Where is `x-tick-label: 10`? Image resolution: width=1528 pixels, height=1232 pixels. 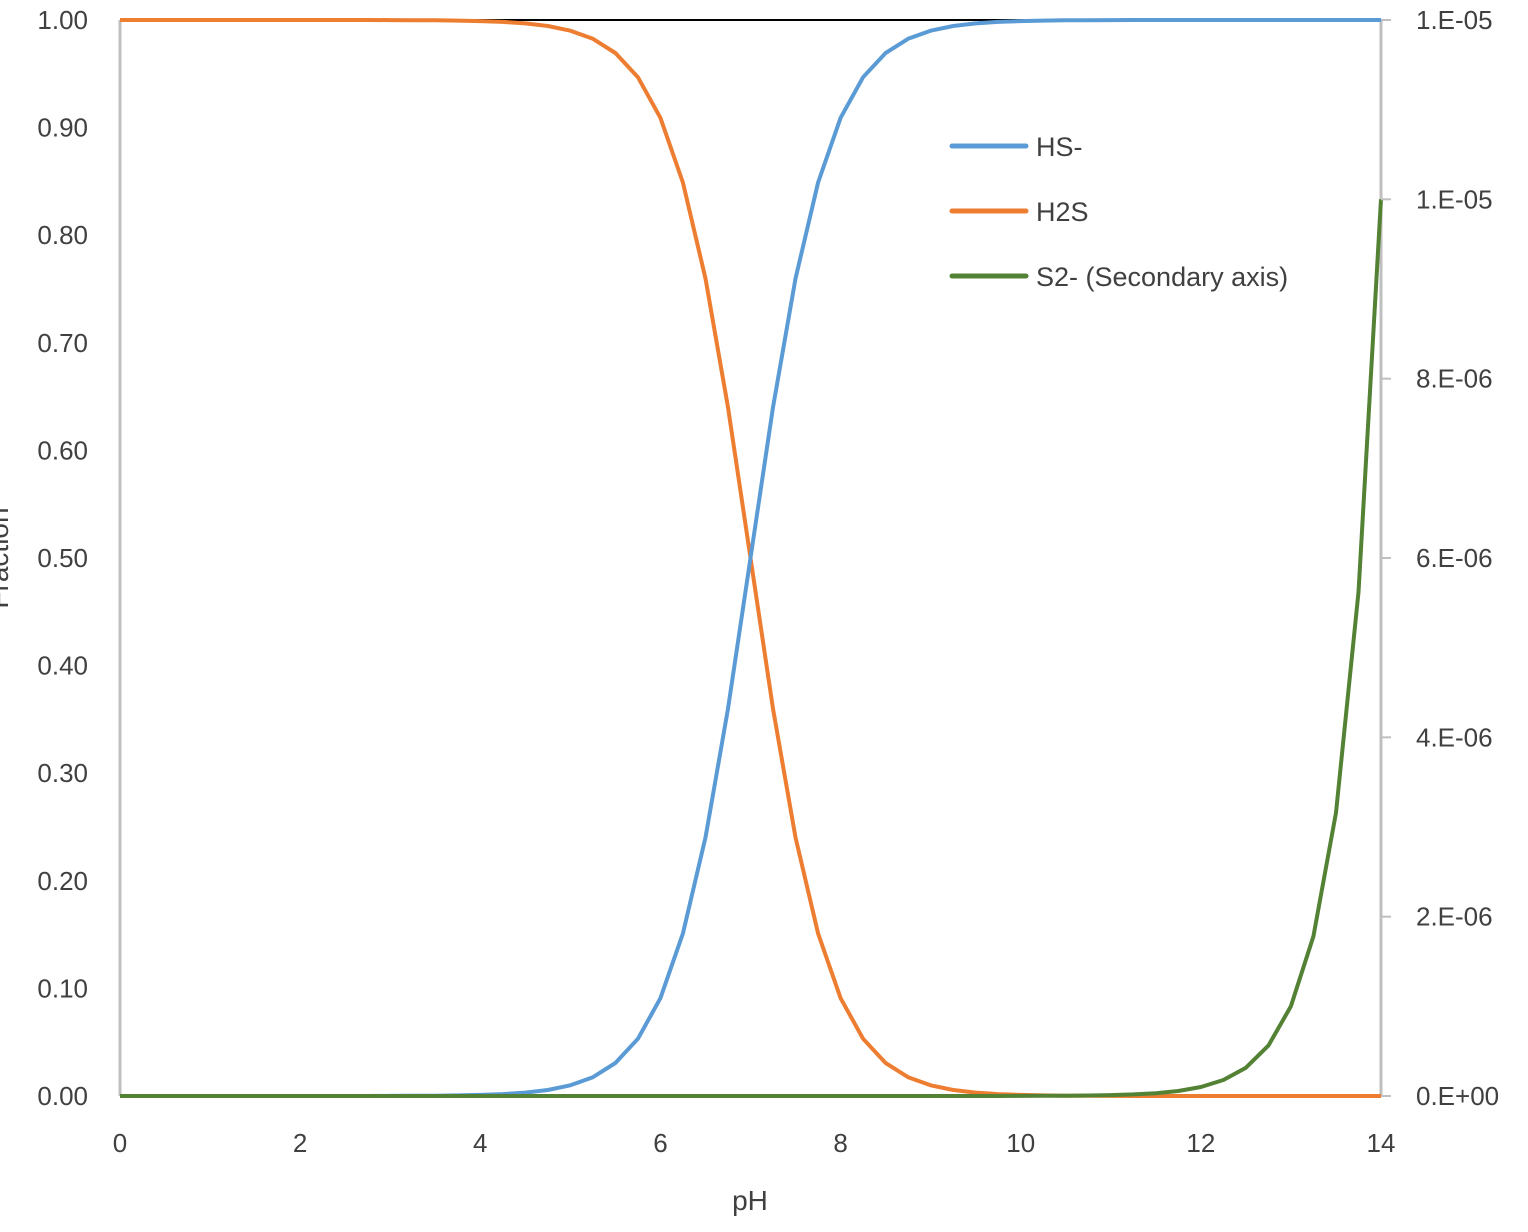 x-tick-label: 10 is located at coordinates (1020, 1143).